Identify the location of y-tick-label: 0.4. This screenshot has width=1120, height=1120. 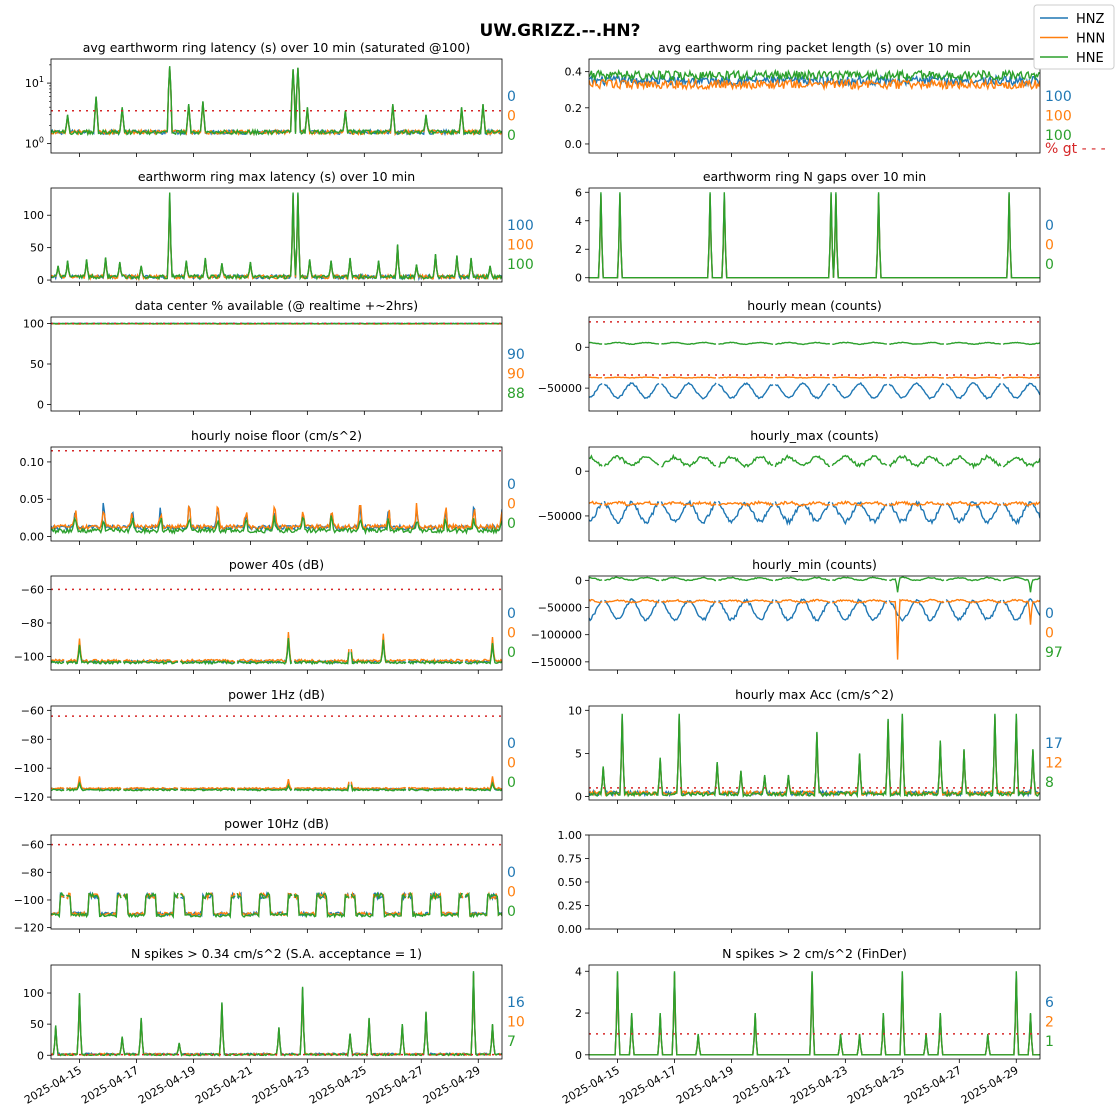
(574, 72).